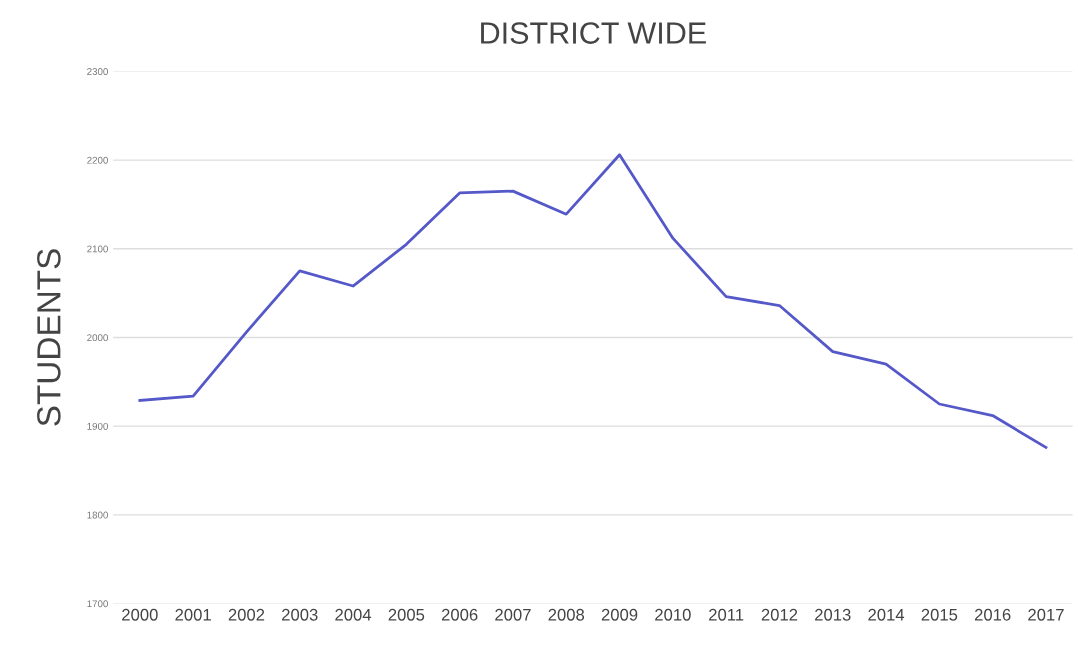  I want to click on x-tick-label: 2012, so click(779, 614).